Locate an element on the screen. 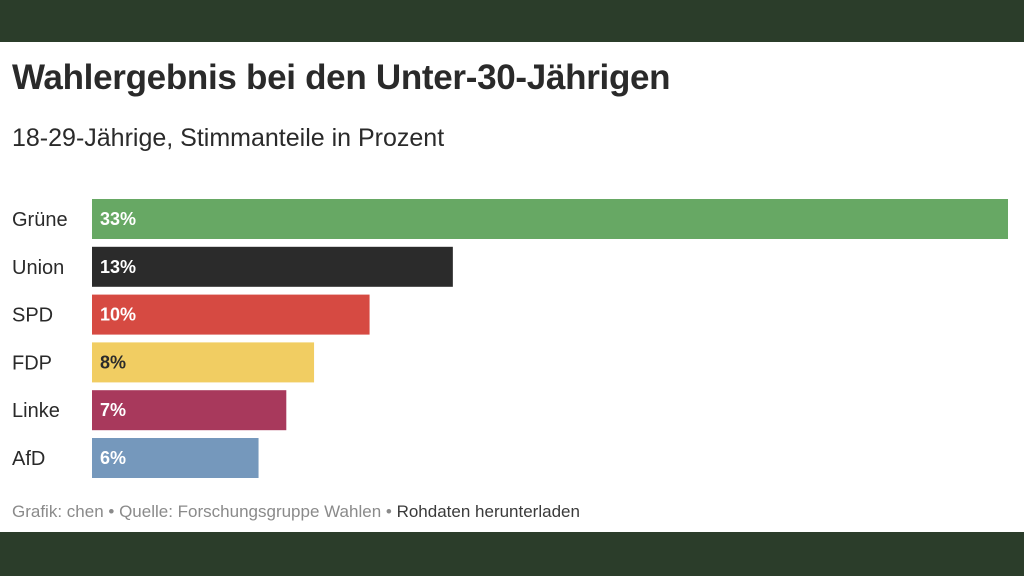 The width and height of the screenshot is (1024, 576). category-label-1: Union is located at coordinates (38, 268).